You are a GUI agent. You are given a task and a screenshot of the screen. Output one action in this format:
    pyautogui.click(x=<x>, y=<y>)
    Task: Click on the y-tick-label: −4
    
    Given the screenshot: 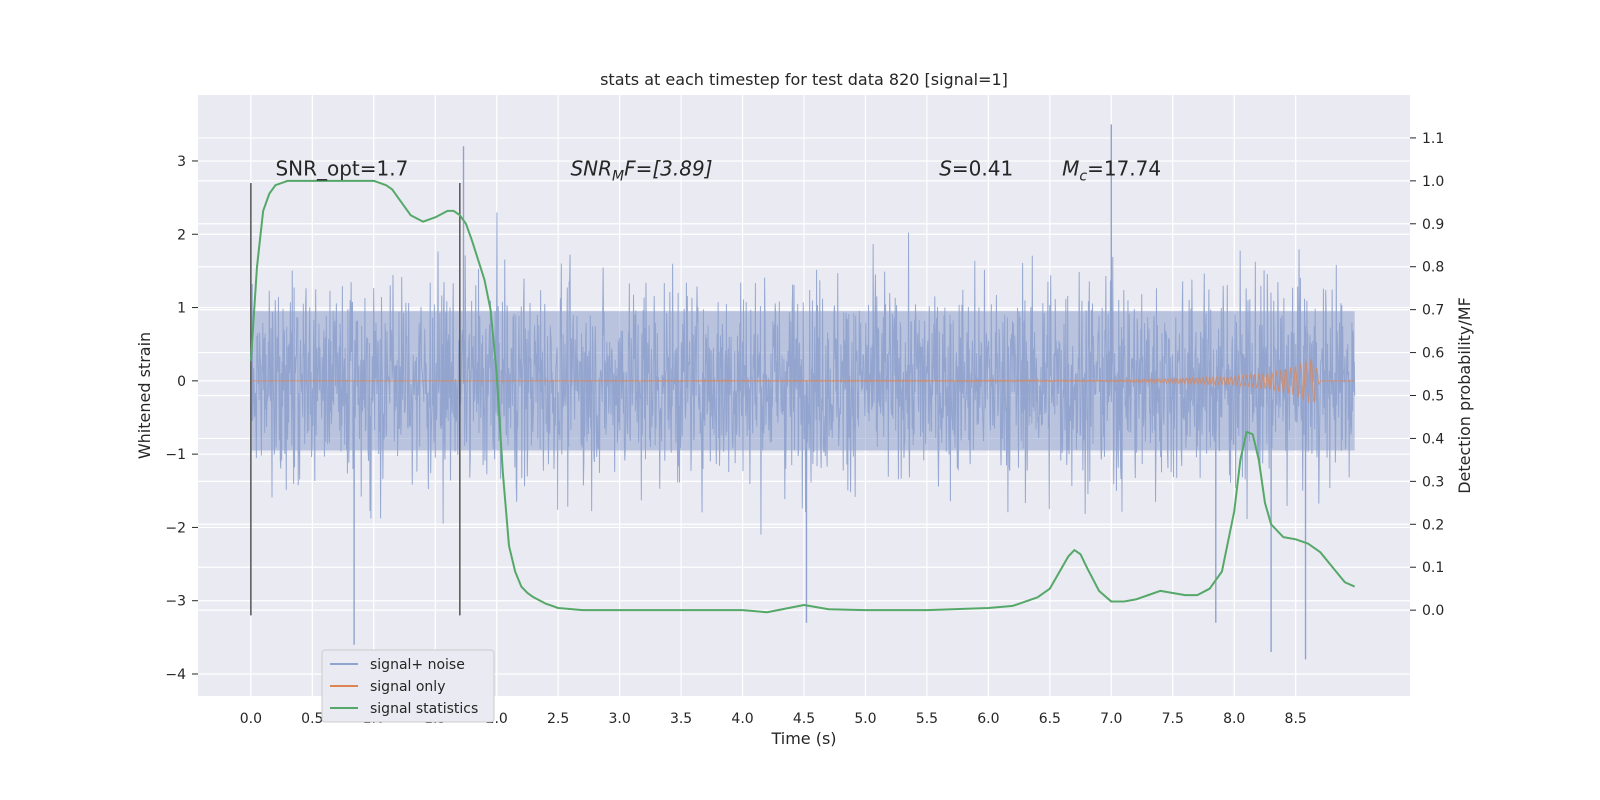 What is the action you would take?
    pyautogui.click(x=175, y=675)
    